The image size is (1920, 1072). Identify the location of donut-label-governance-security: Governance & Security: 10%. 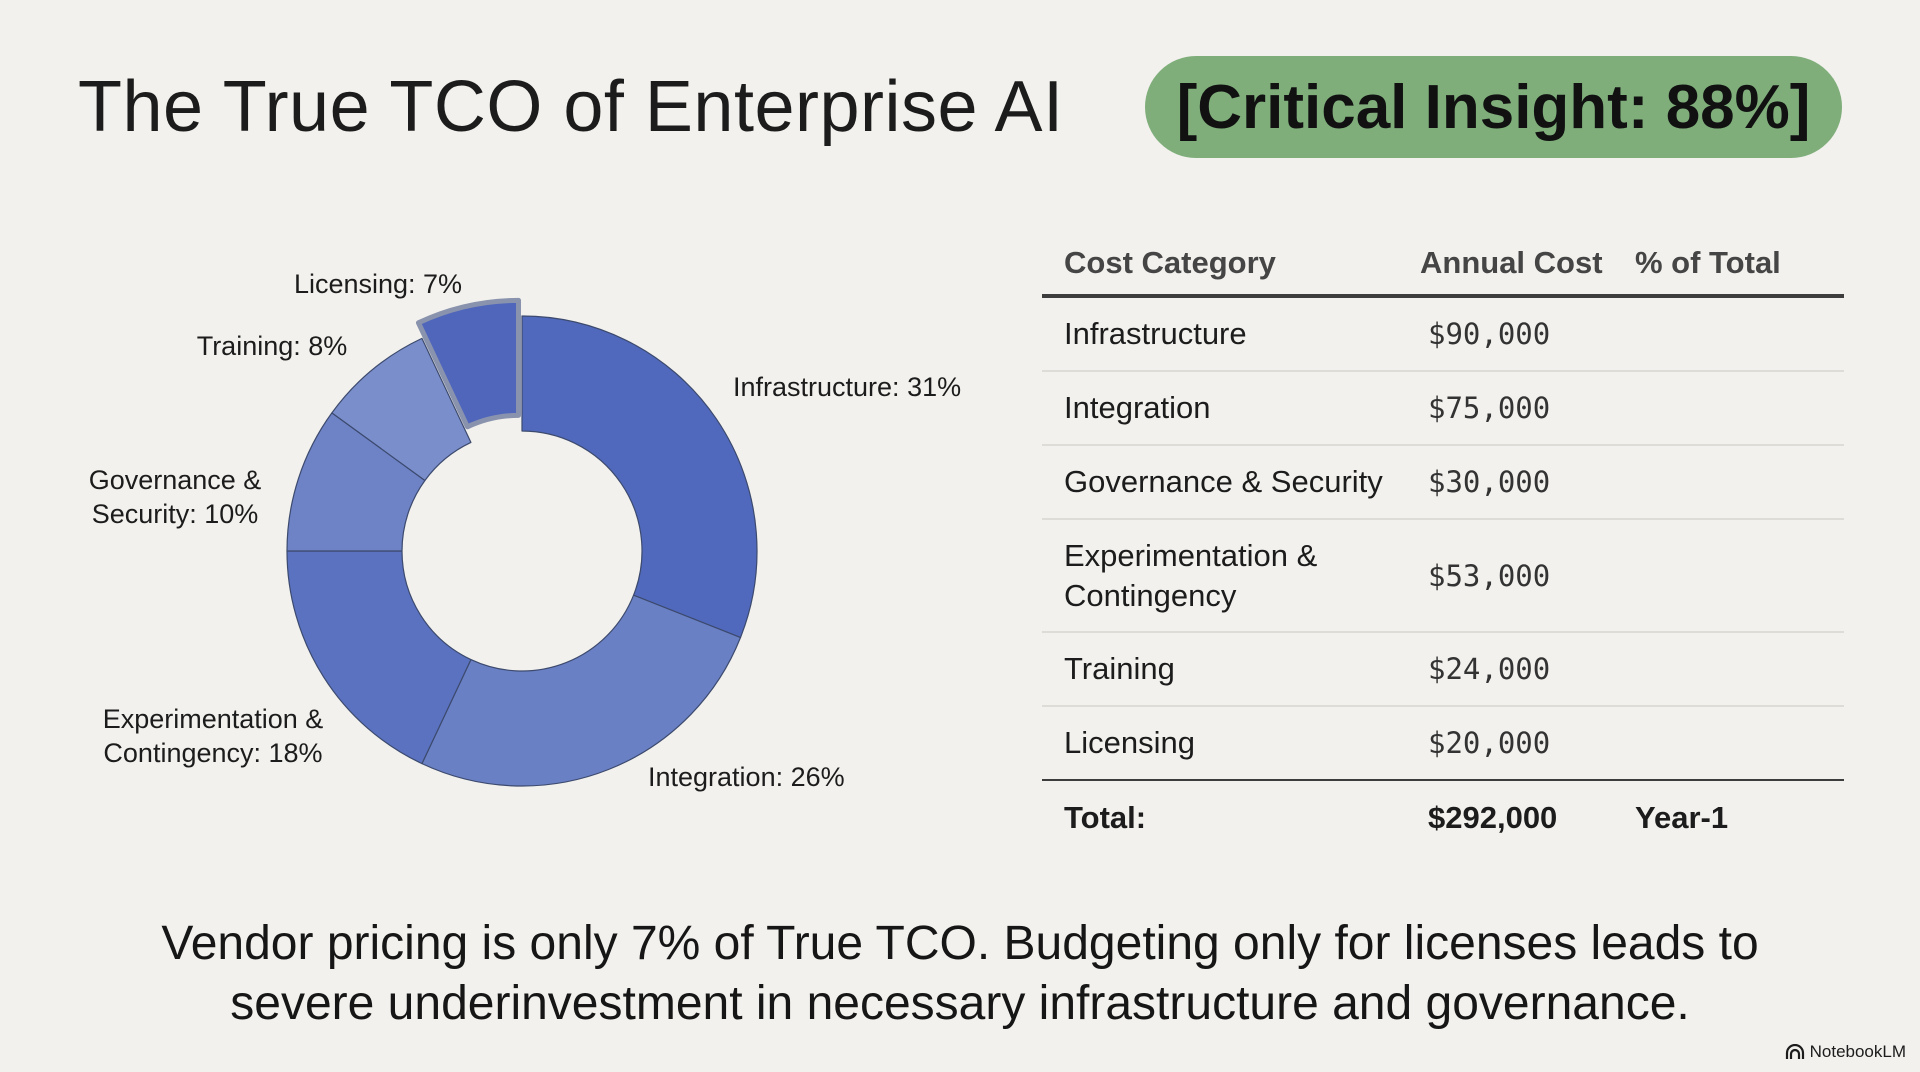
(175, 497).